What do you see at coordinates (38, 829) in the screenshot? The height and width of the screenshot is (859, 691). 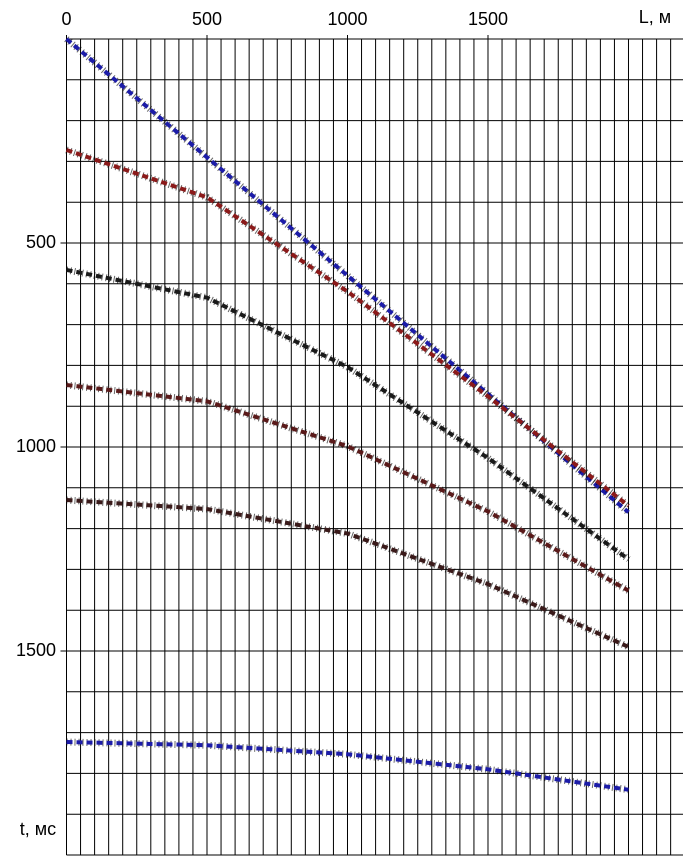 I see `y-axis-label: t, мс` at bounding box center [38, 829].